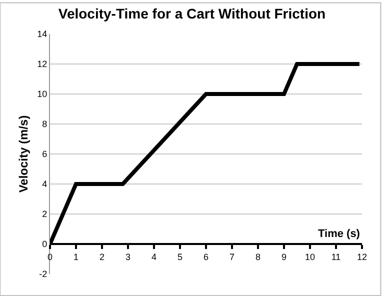 The image size is (384, 296). What do you see at coordinates (180, 257) in the screenshot?
I see `x-tick-label: 5` at bounding box center [180, 257].